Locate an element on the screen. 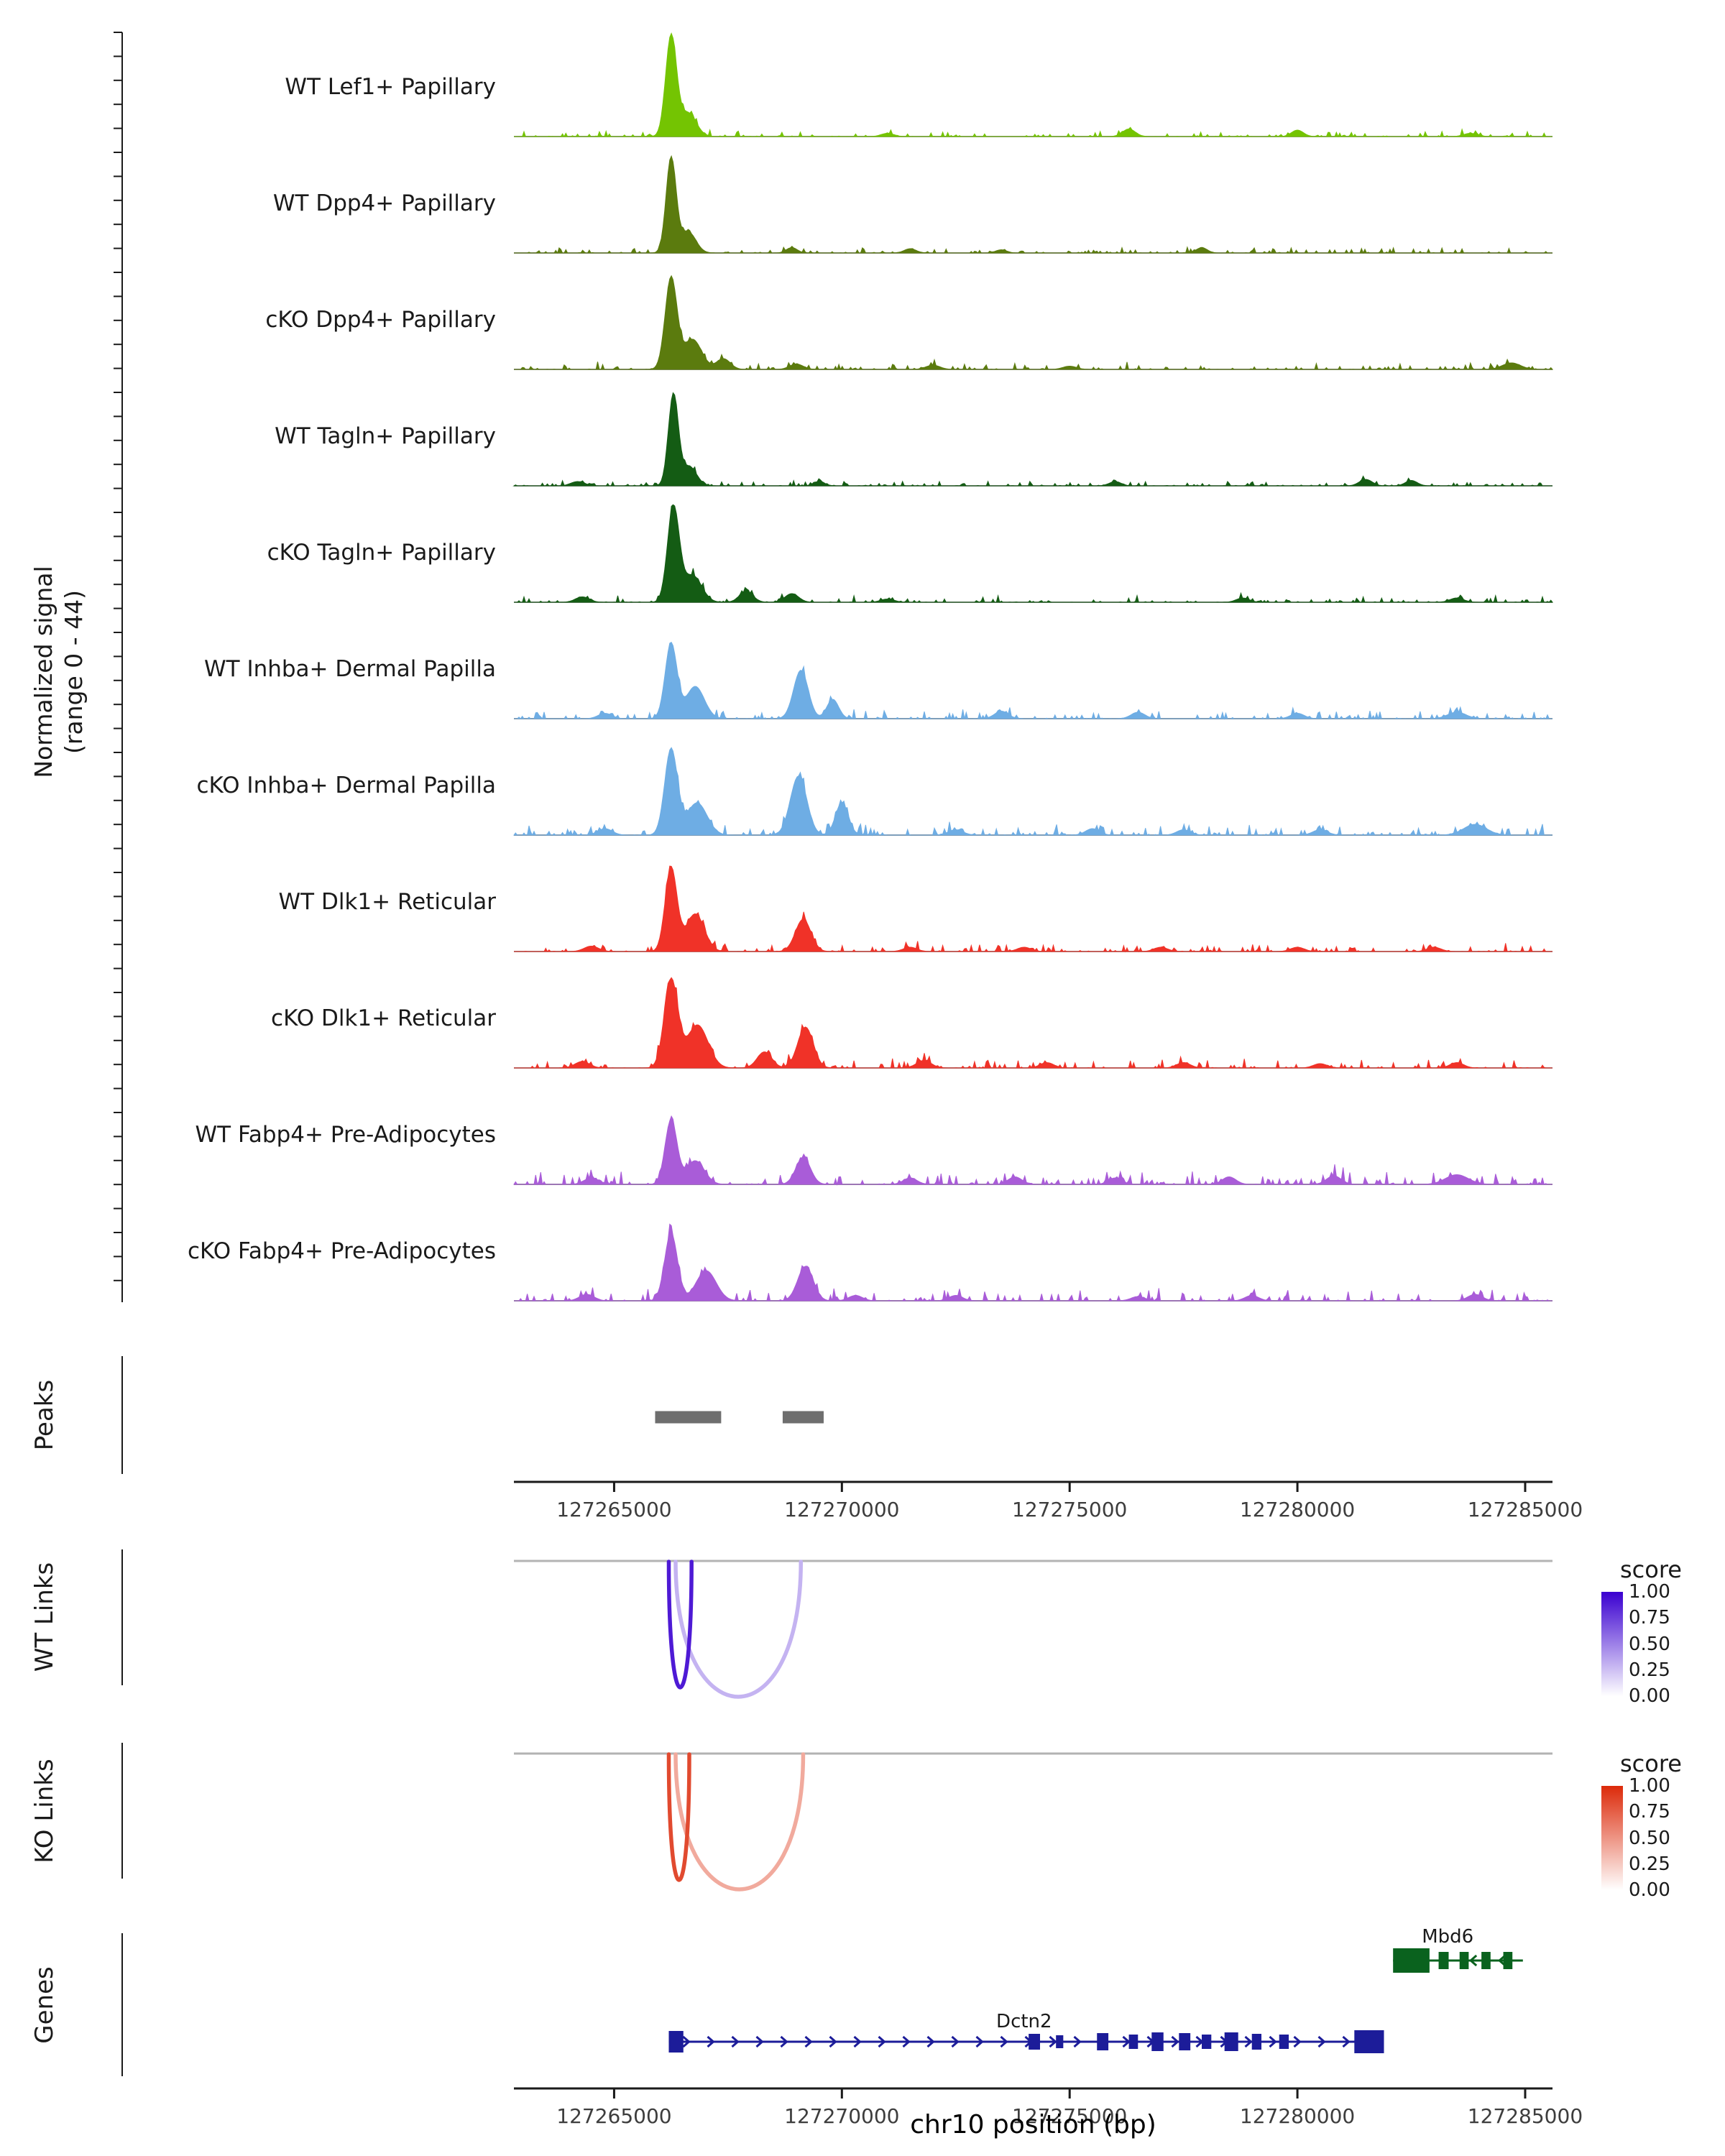  track-label: cKO Inhba+ Dermal Papilla is located at coordinates (346, 785).